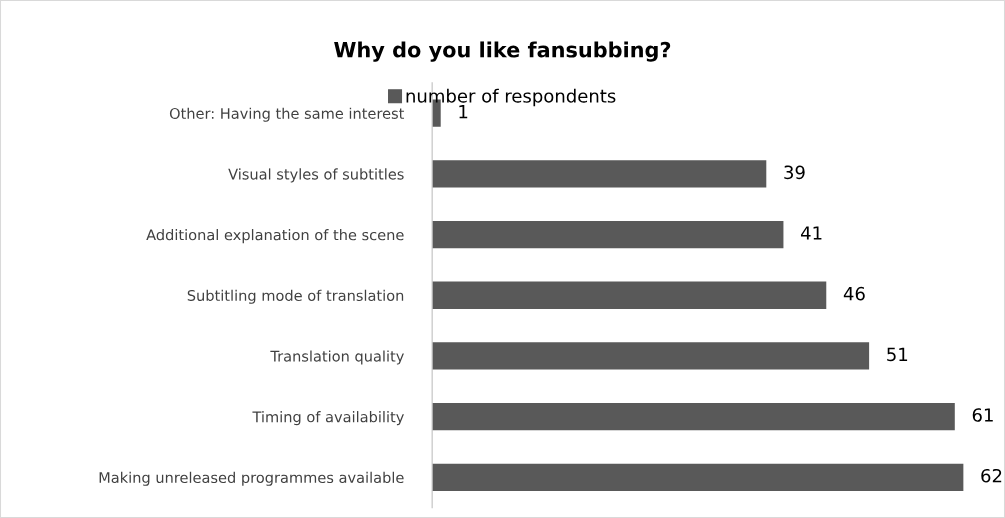 The height and width of the screenshot is (518, 1005). What do you see at coordinates (854, 293) in the screenshot?
I see `data-label: 46` at bounding box center [854, 293].